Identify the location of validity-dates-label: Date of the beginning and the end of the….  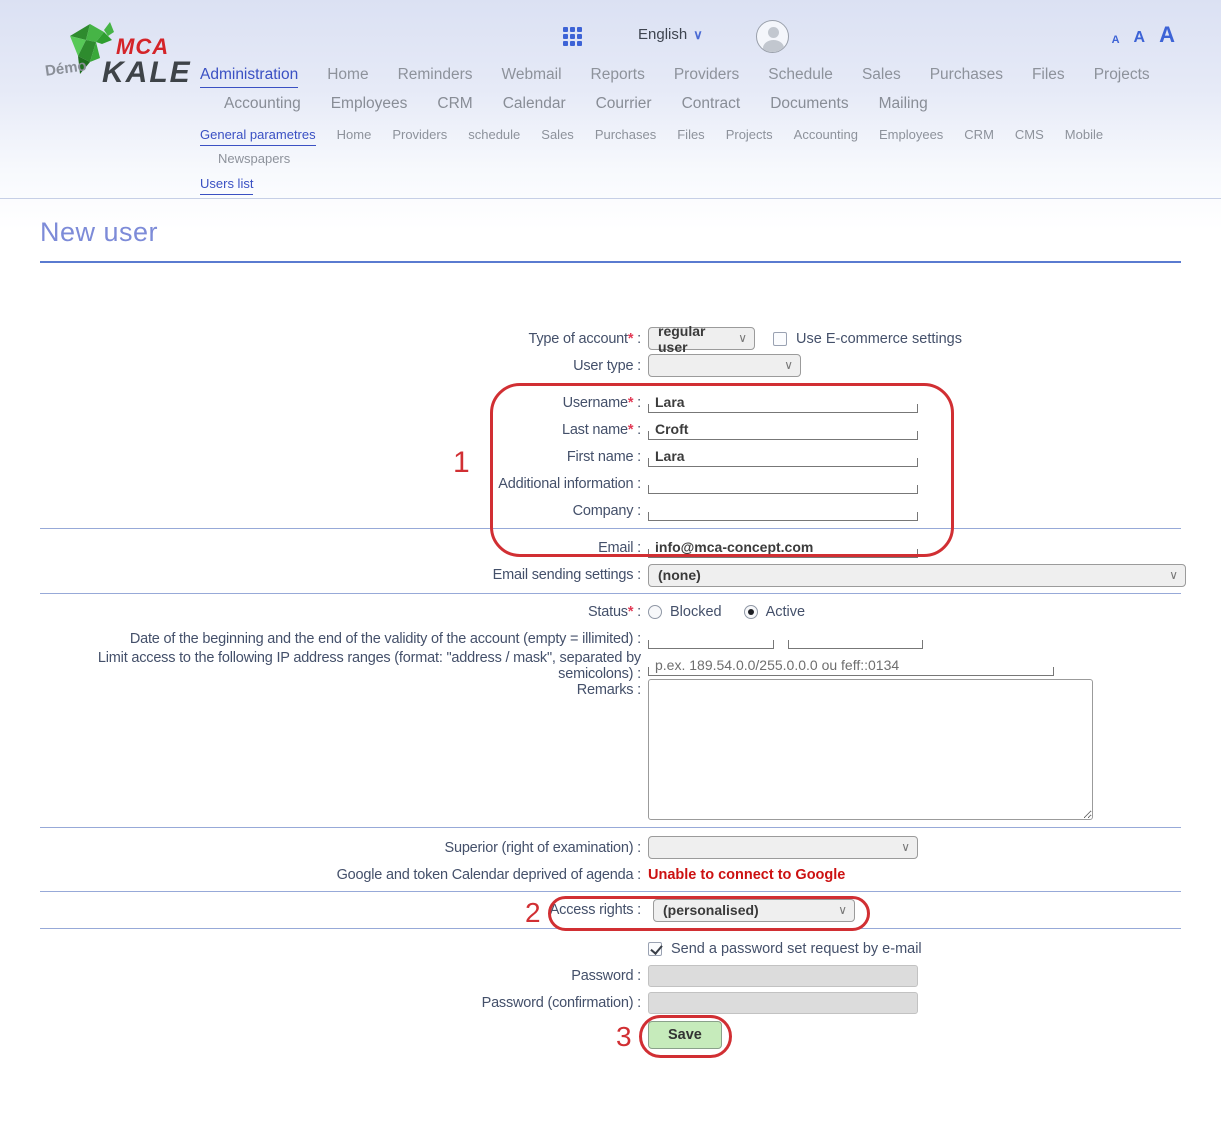
(385, 638).